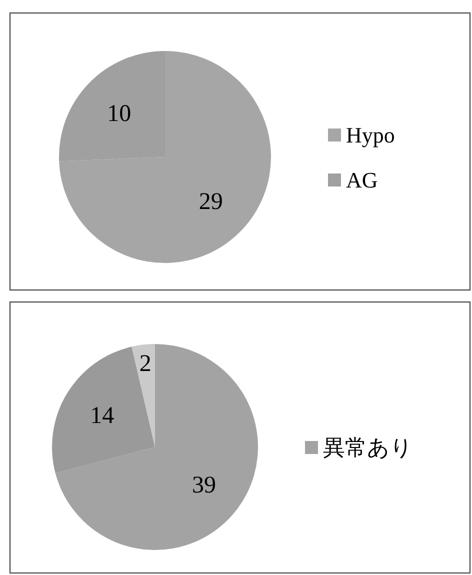  What do you see at coordinates (119, 113) in the screenshot?
I see `data-label: 10` at bounding box center [119, 113].